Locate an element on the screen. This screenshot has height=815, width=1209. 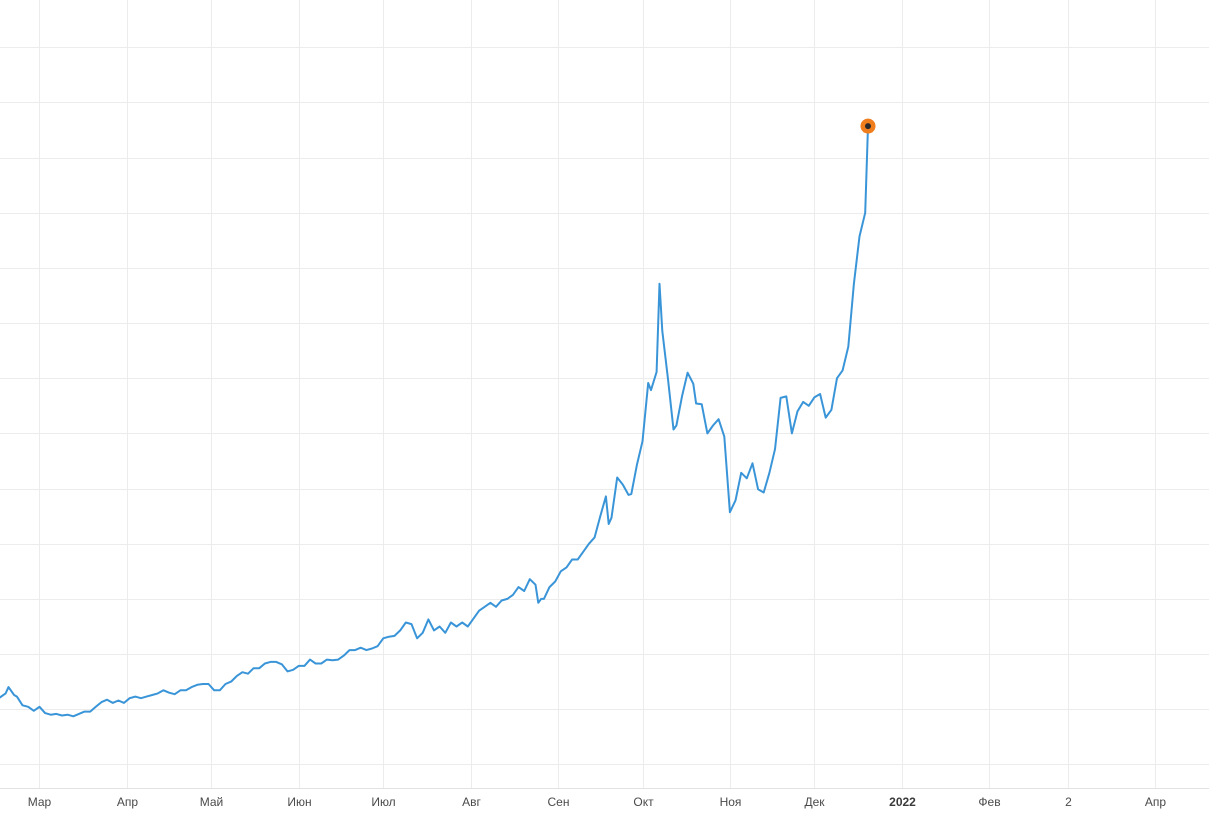
x-tick-label: Фев is located at coordinates (989, 802).